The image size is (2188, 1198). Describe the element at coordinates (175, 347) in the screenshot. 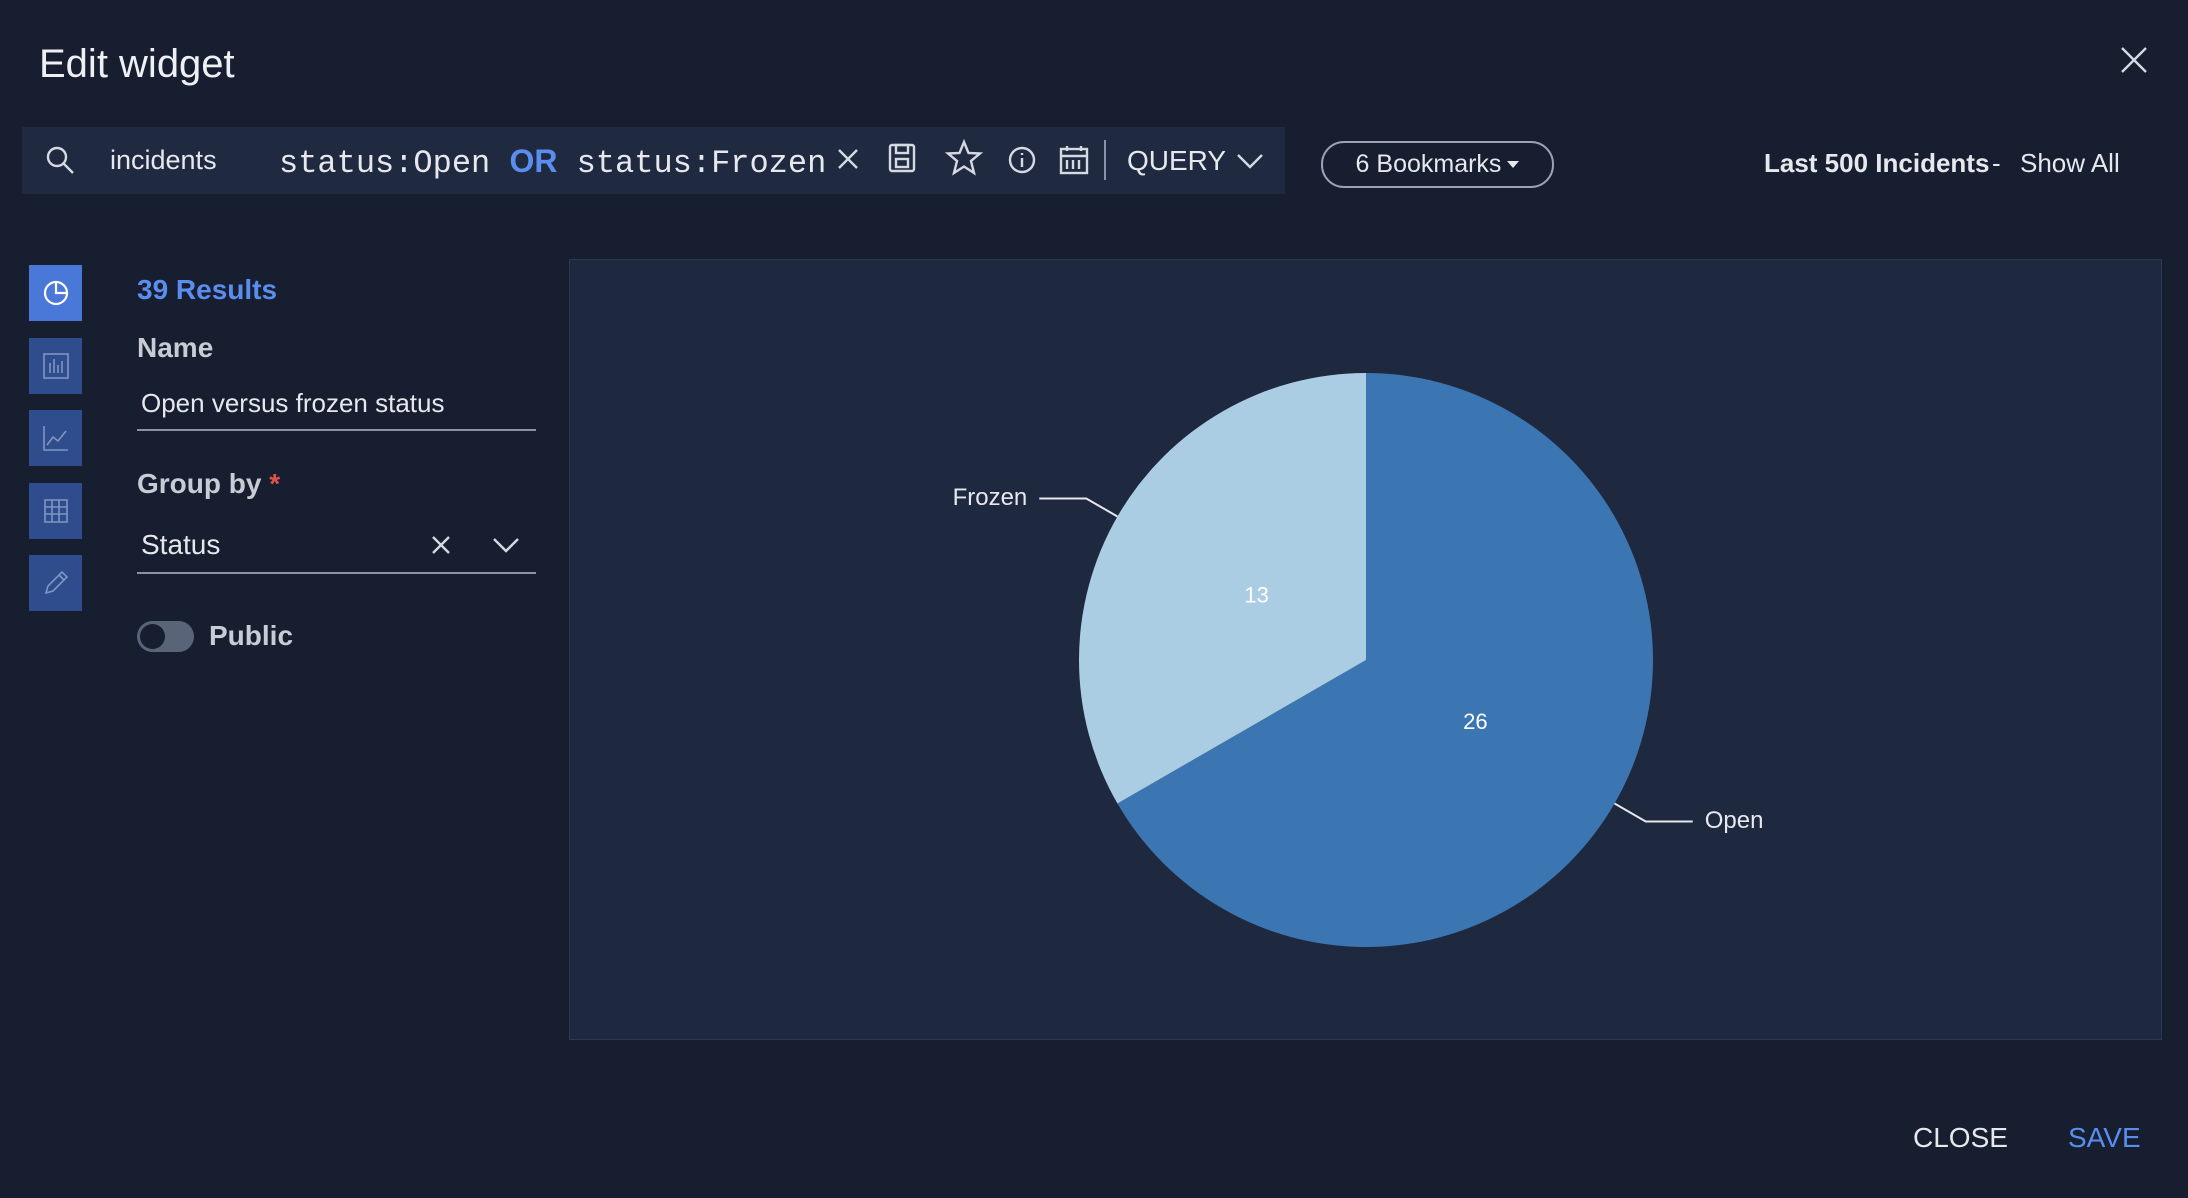

I see `name-label: Name` at that location.